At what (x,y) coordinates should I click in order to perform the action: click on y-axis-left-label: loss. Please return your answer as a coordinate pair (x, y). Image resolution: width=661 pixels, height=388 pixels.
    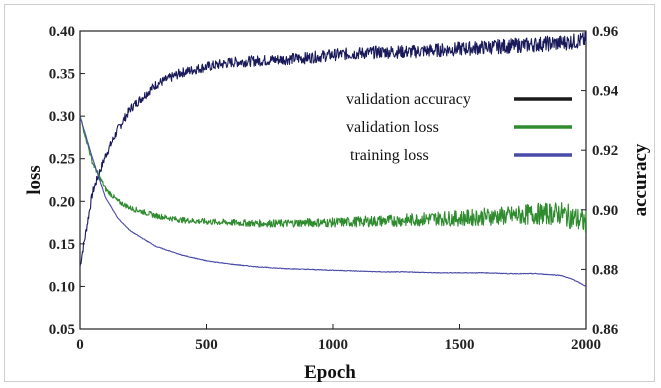
    Looking at the image, I should click on (34, 180).